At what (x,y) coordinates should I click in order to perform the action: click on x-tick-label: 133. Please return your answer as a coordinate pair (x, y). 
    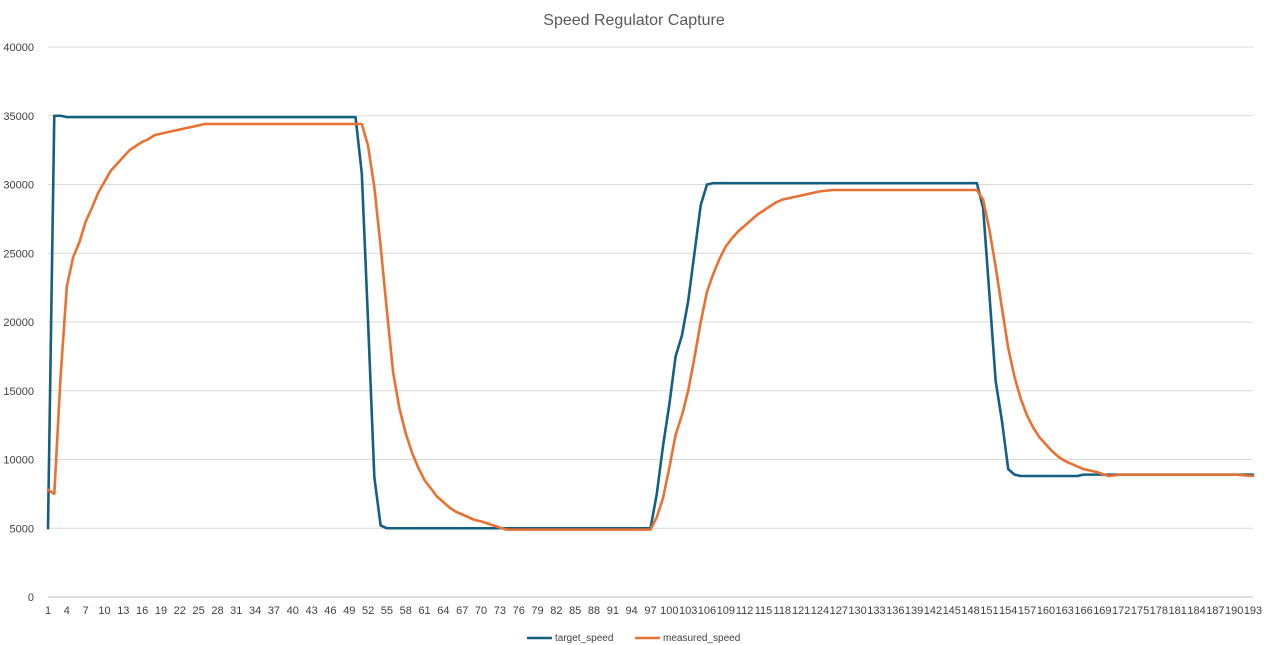
    Looking at the image, I should click on (876, 611).